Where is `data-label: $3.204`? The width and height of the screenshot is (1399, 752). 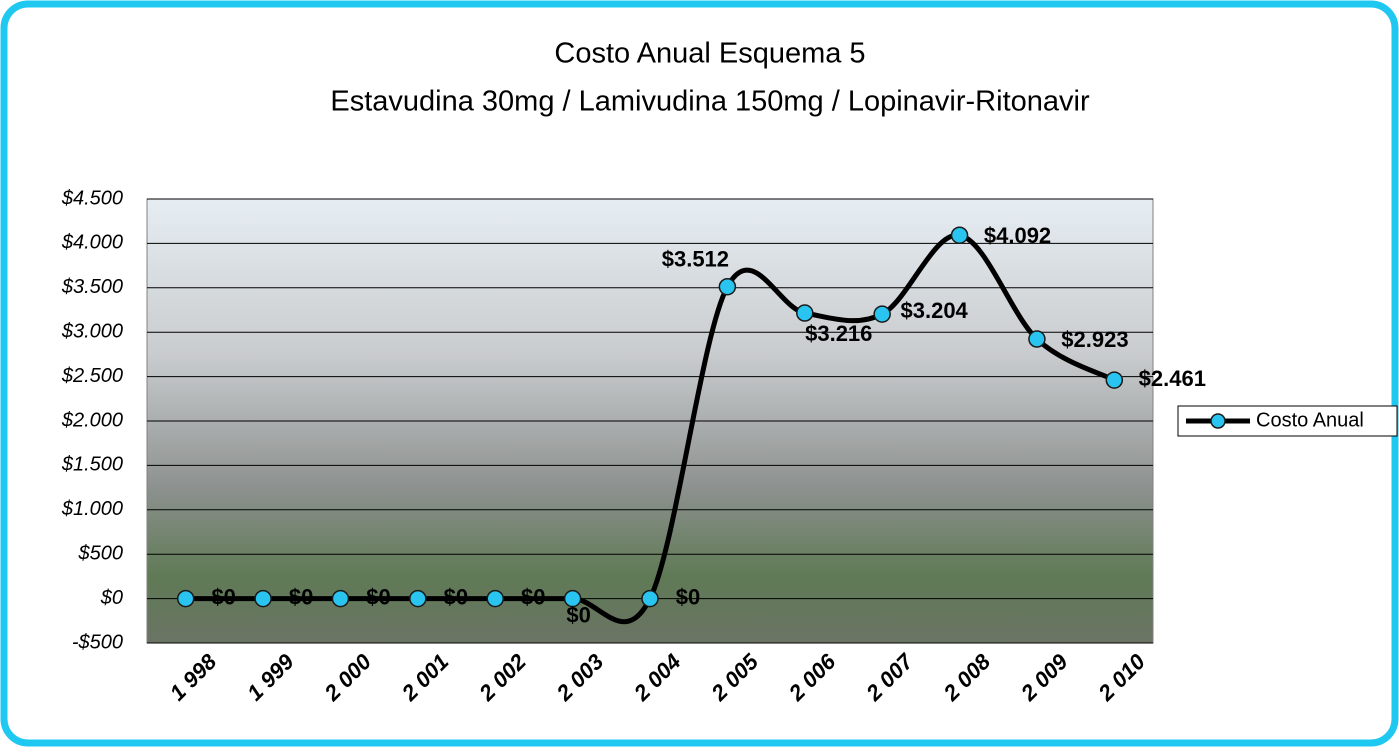
data-label: $3.204 is located at coordinates (935, 310).